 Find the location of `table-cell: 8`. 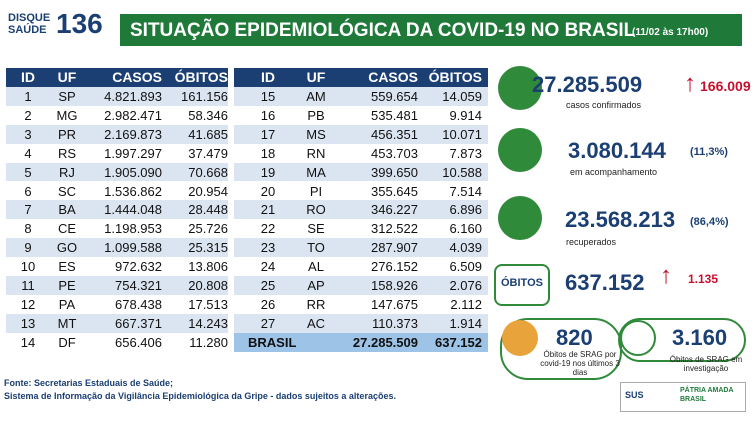

table-cell: 8 is located at coordinates (28, 229).